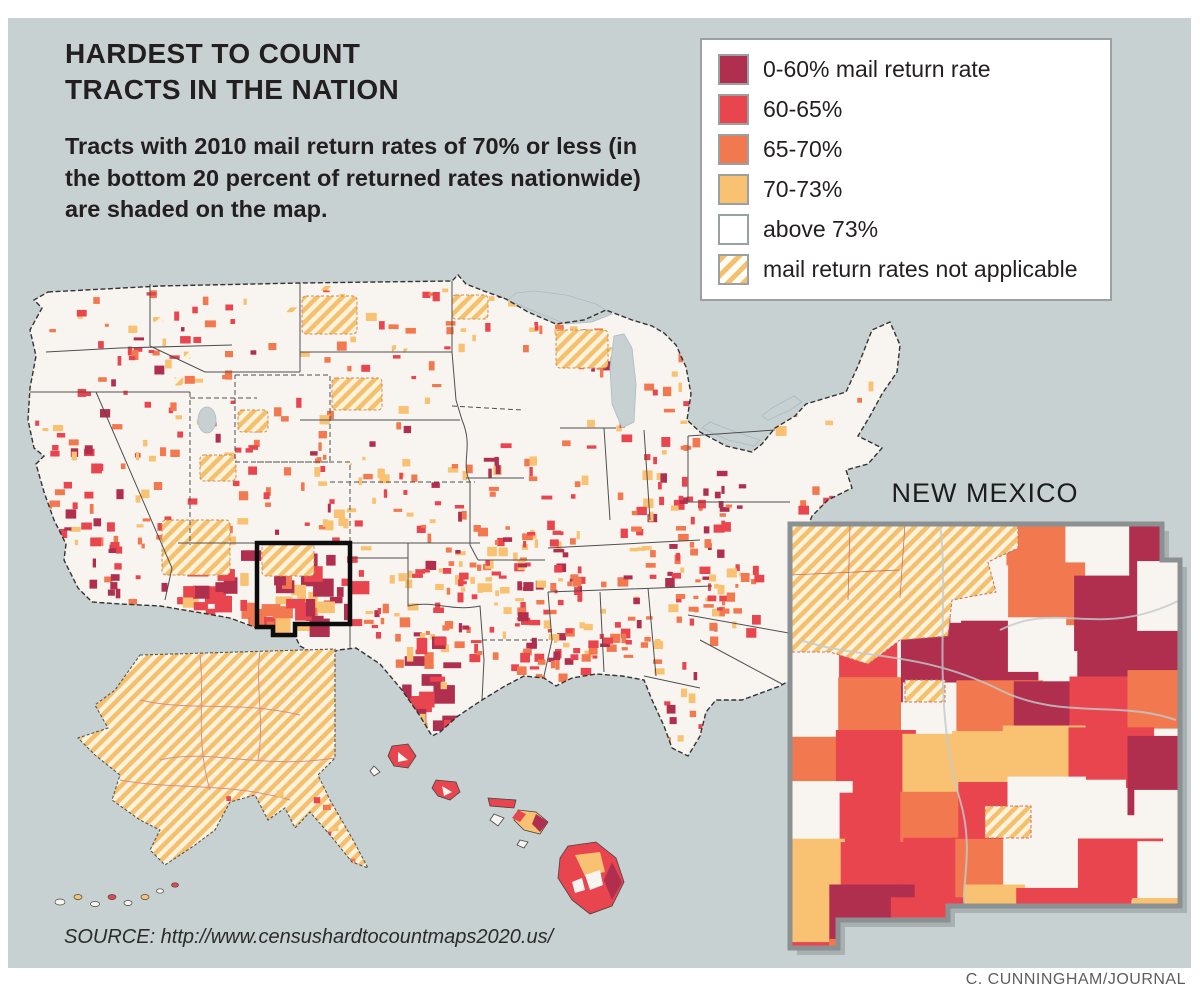 Image resolution: width=1200 pixels, height=998 pixels. I want to click on new-mexico-inset, so click(987, 738).